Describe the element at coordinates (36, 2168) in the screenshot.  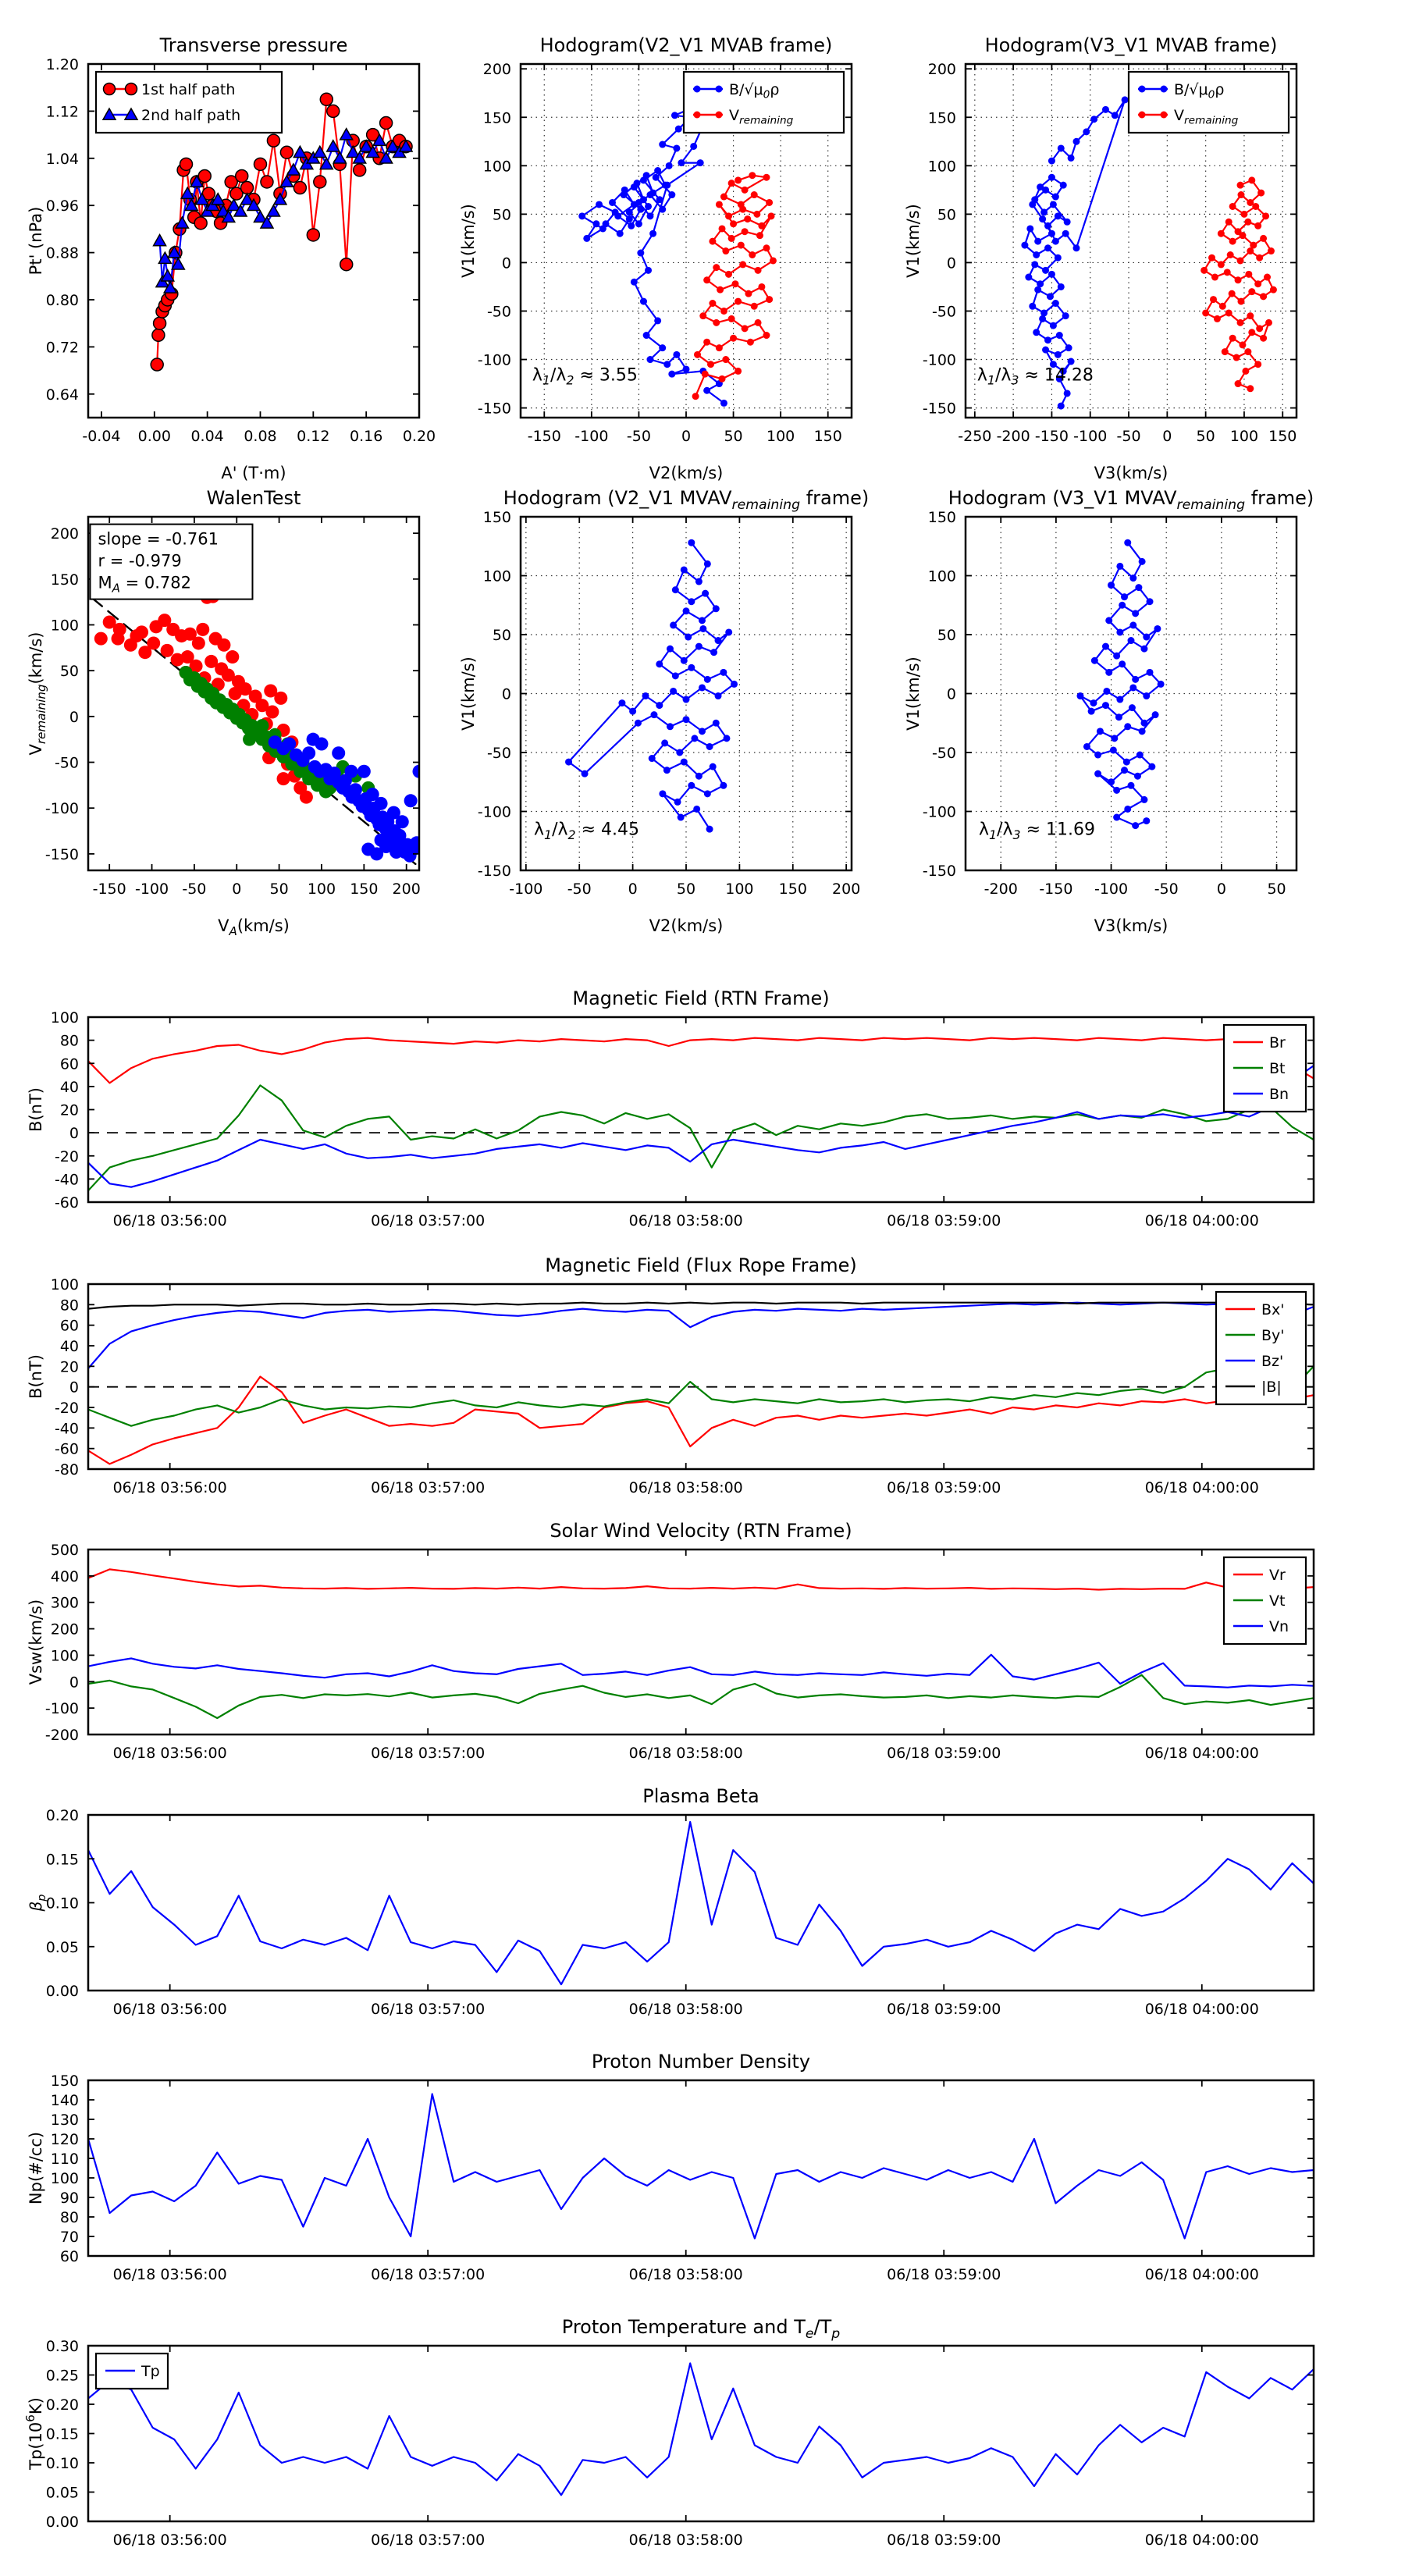
I see `svg-text: Np(#/cc)` at that location.